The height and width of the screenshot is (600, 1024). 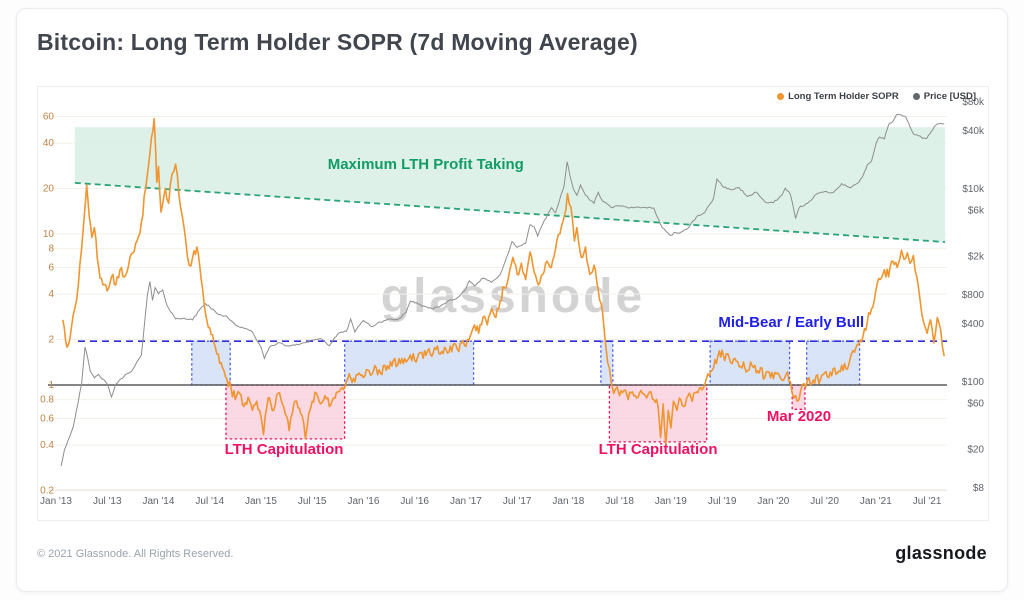 What do you see at coordinates (973, 382) in the screenshot?
I see `right-axis-tick: $100` at bounding box center [973, 382].